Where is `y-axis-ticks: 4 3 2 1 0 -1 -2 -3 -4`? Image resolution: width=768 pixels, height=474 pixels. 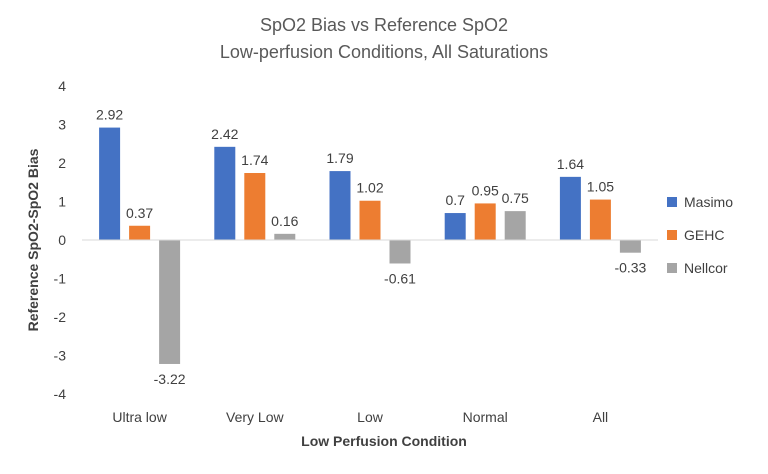
y-axis-ticks: 4 3 2 1 0 -1 -2 -3 -4 is located at coordinates (60, 240).